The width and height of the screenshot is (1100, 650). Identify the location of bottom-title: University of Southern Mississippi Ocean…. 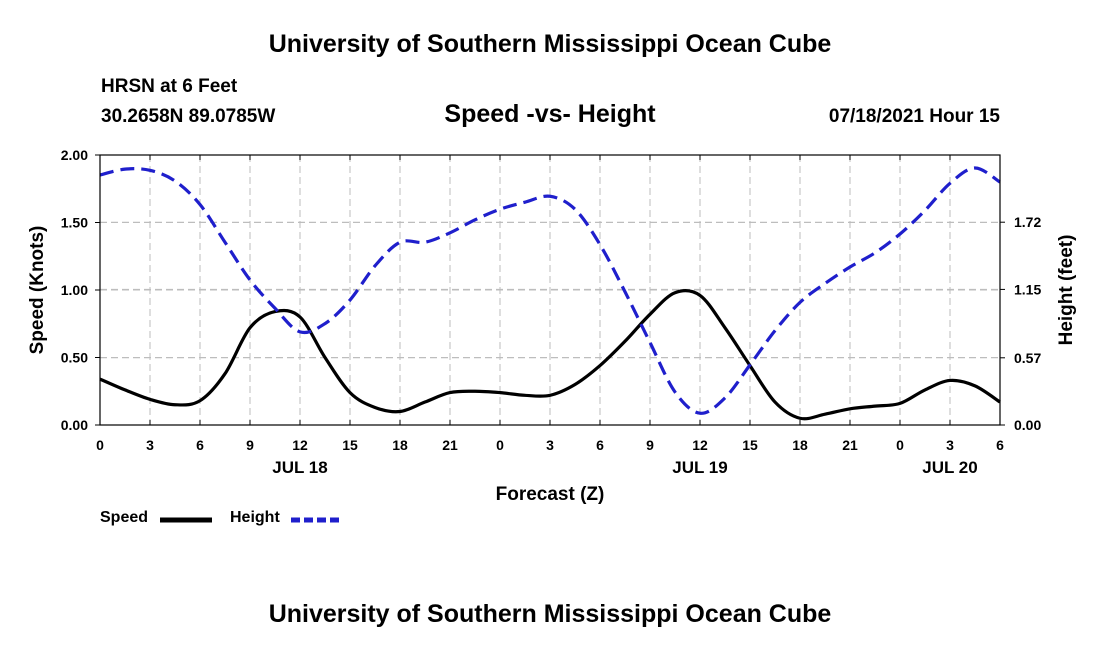
(550, 614).